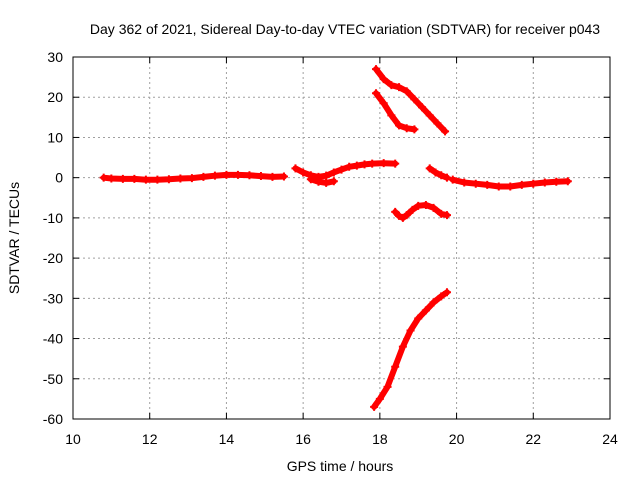  I want to click on series-mid-negative, so click(421, 211).